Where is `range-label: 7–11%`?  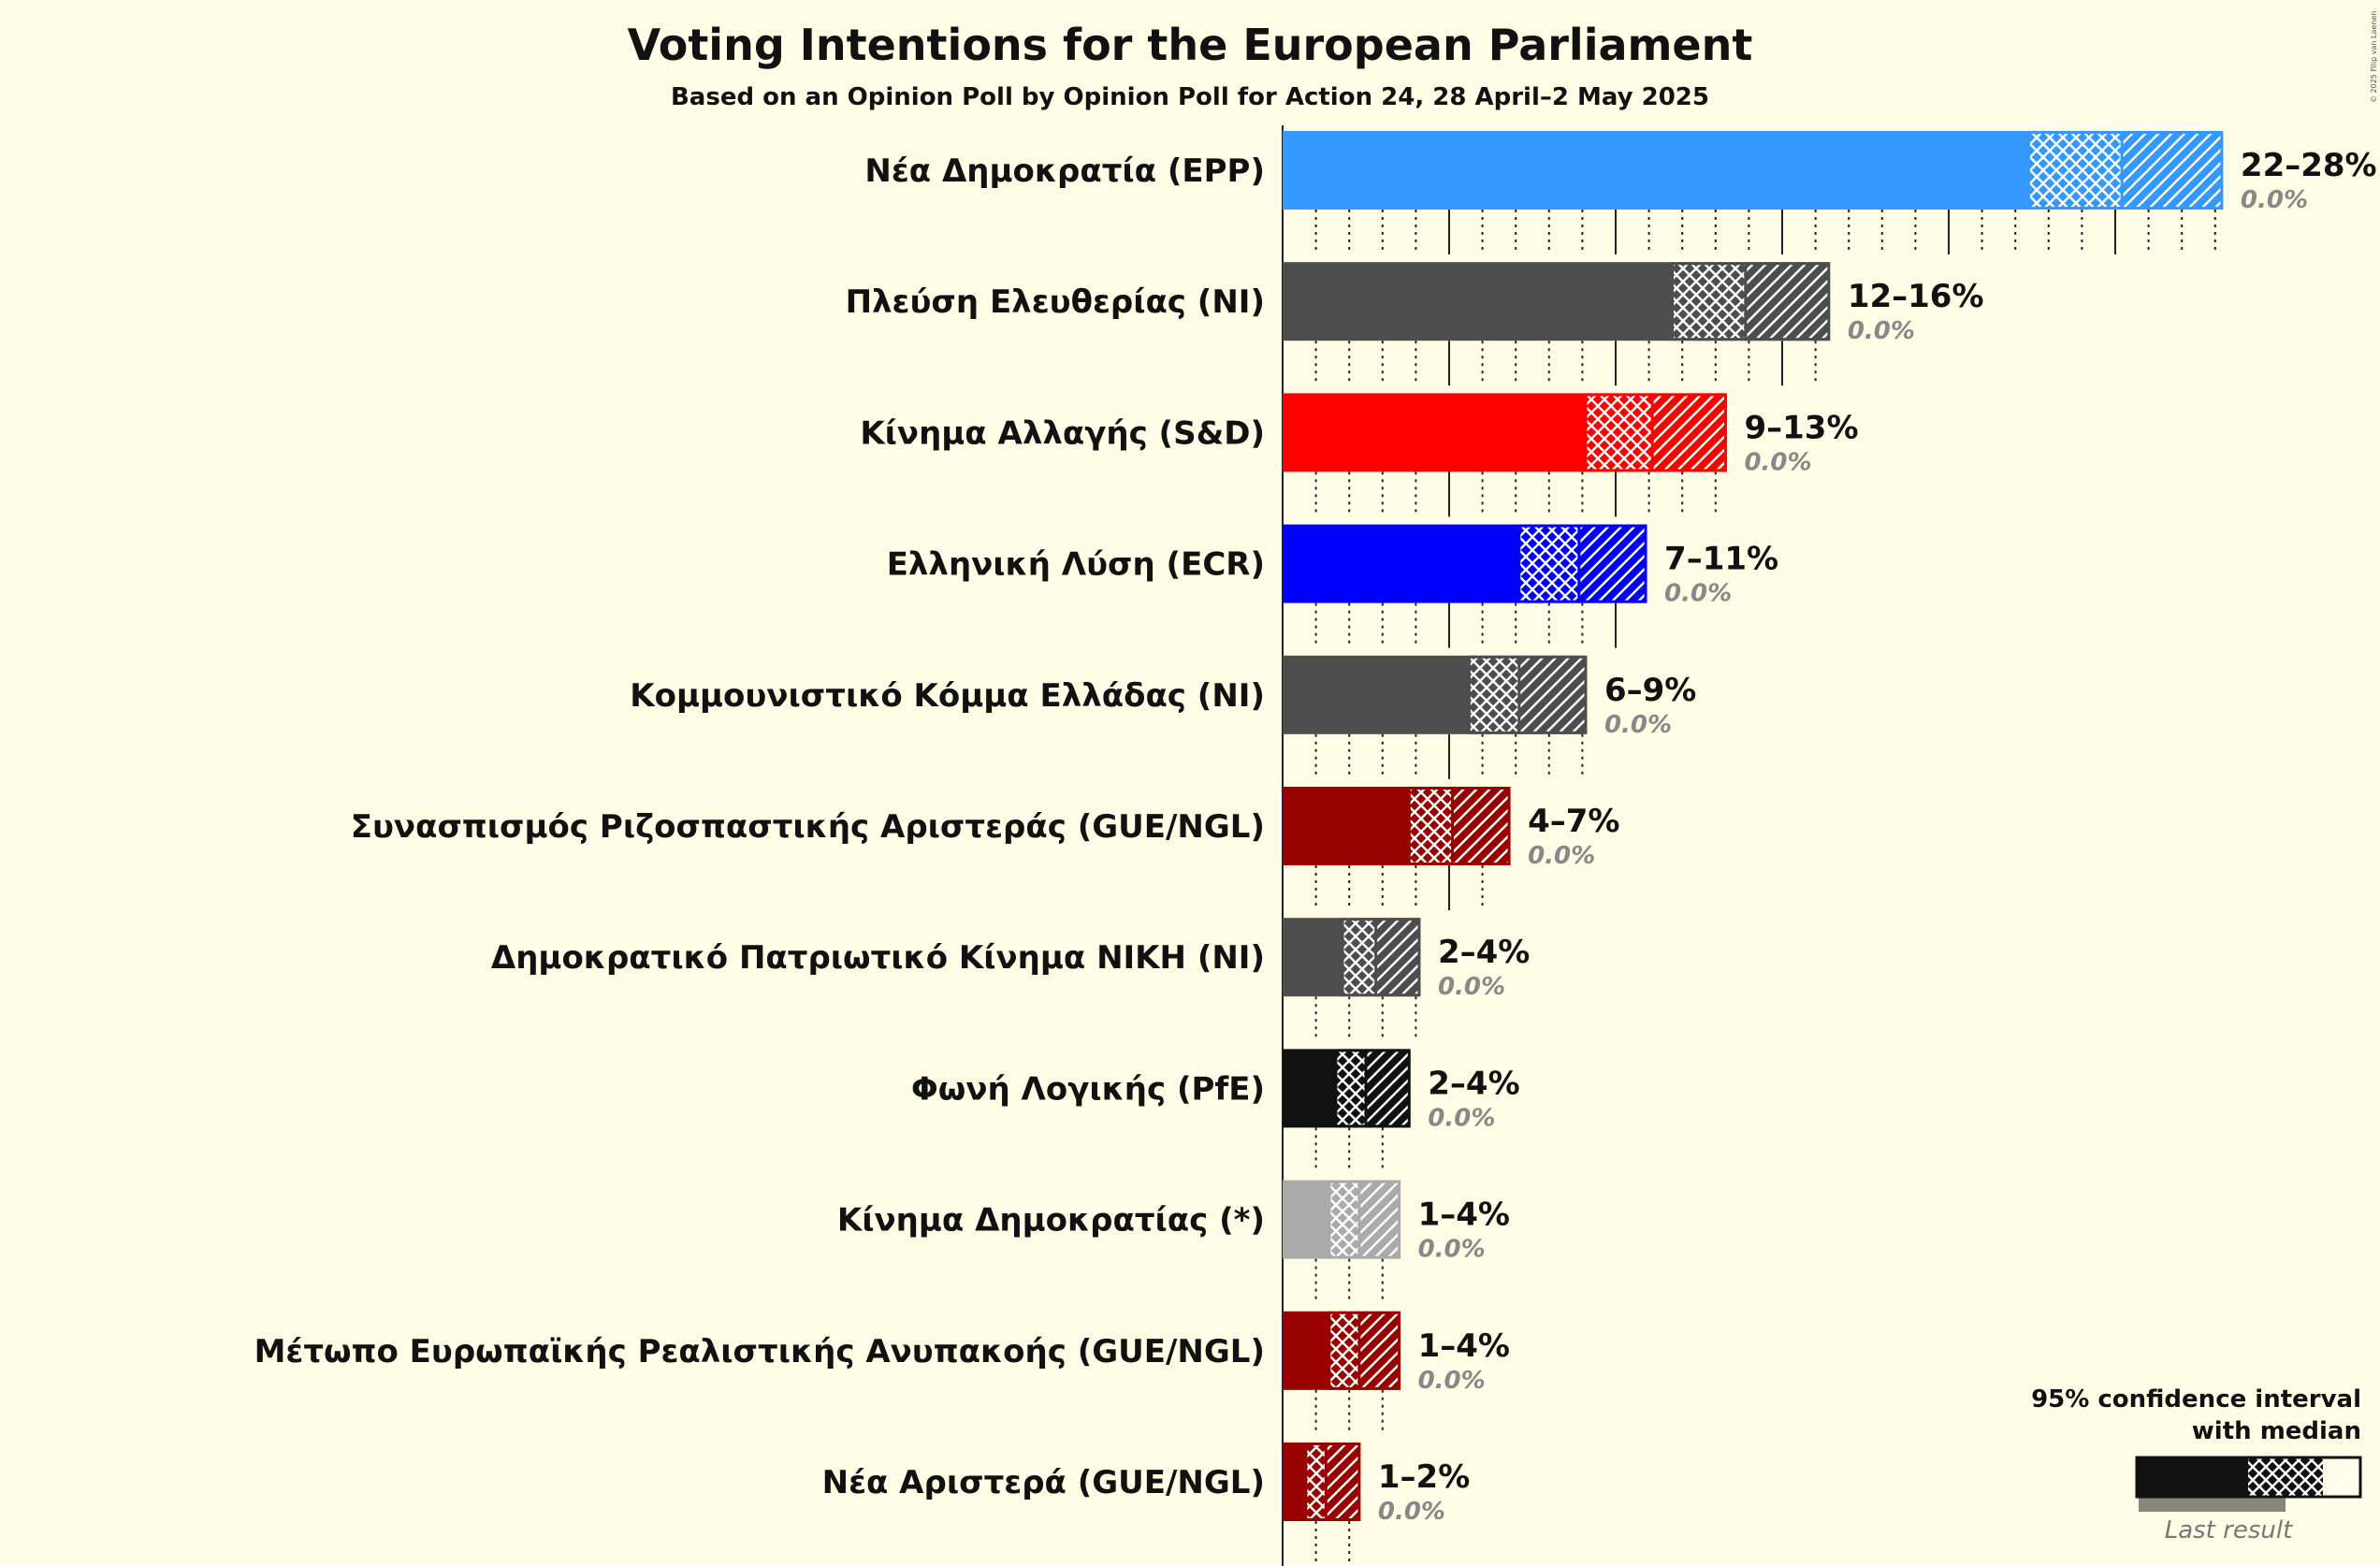 range-label: 7–11% is located at coordinates (1721, 559).